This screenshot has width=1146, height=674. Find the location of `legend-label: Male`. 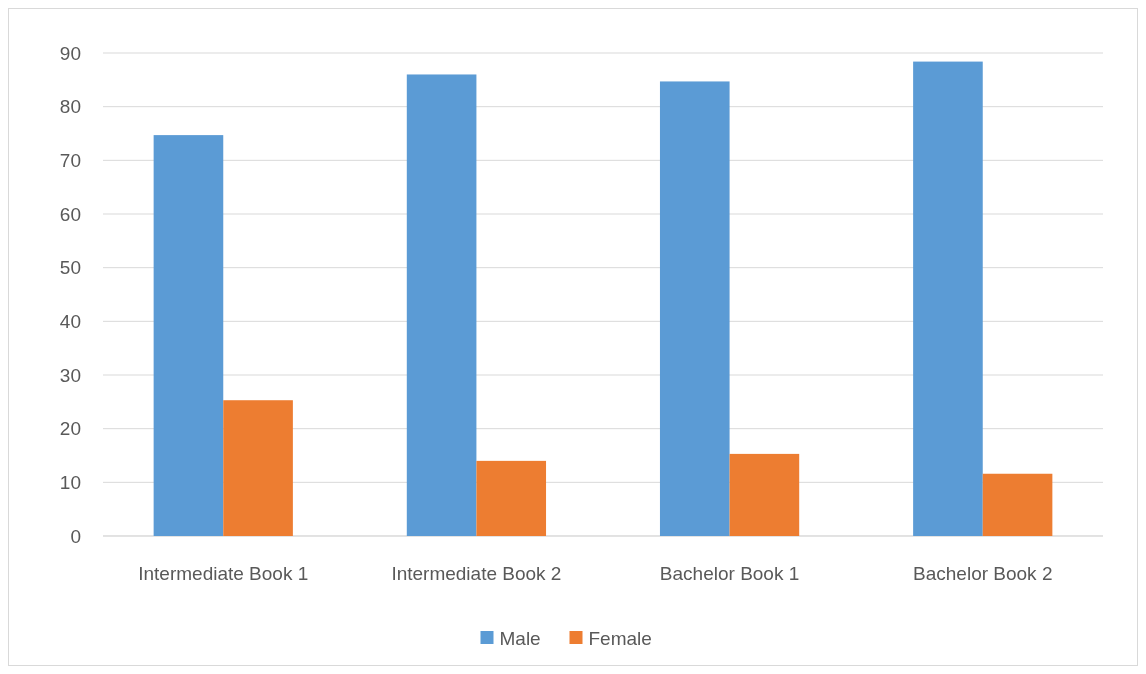

legend-label: Male is located at coordinates (520, 638).